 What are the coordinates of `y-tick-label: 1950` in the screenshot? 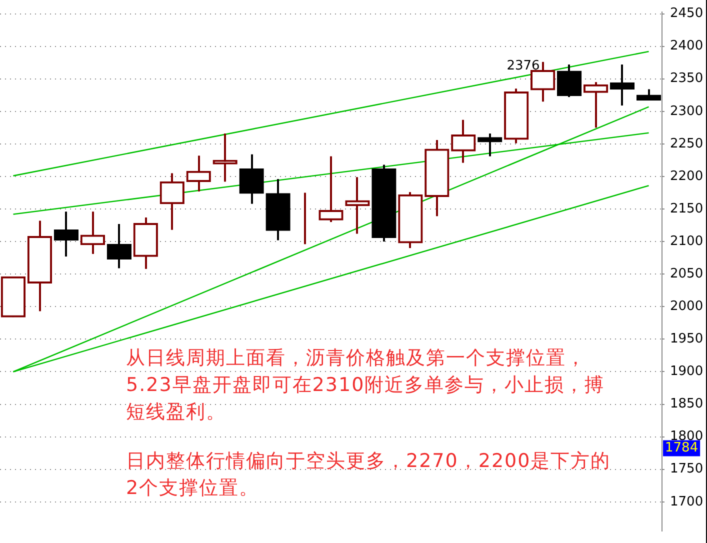 It's located at (687, 339).